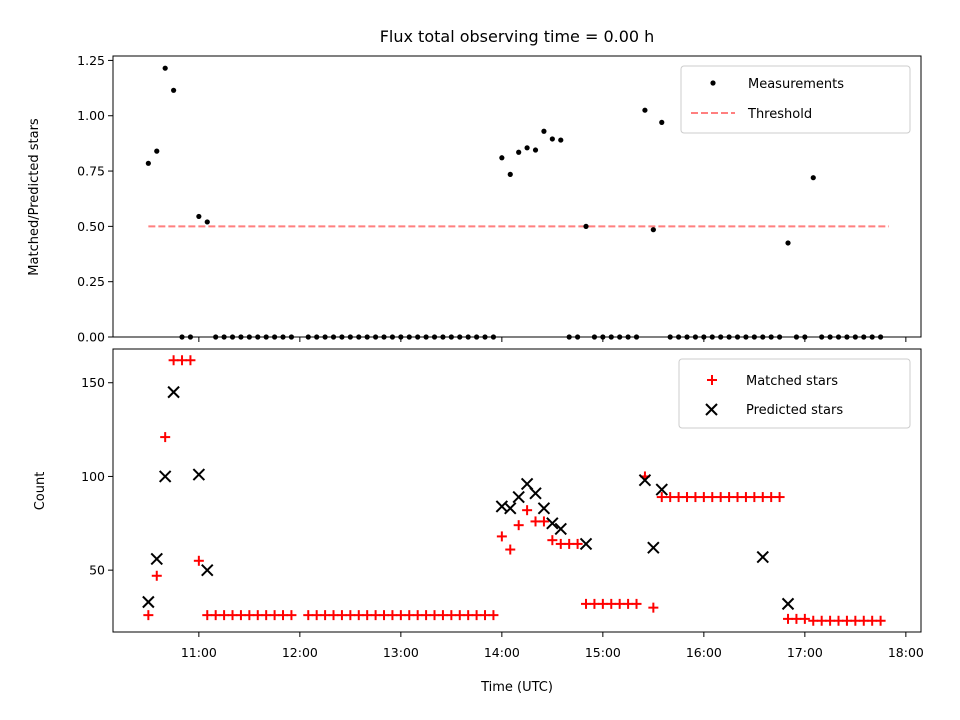  Describe the element at coordinates (91, 171) in the screenshot. I see `top-y-tick-label: 0.75` at that location.